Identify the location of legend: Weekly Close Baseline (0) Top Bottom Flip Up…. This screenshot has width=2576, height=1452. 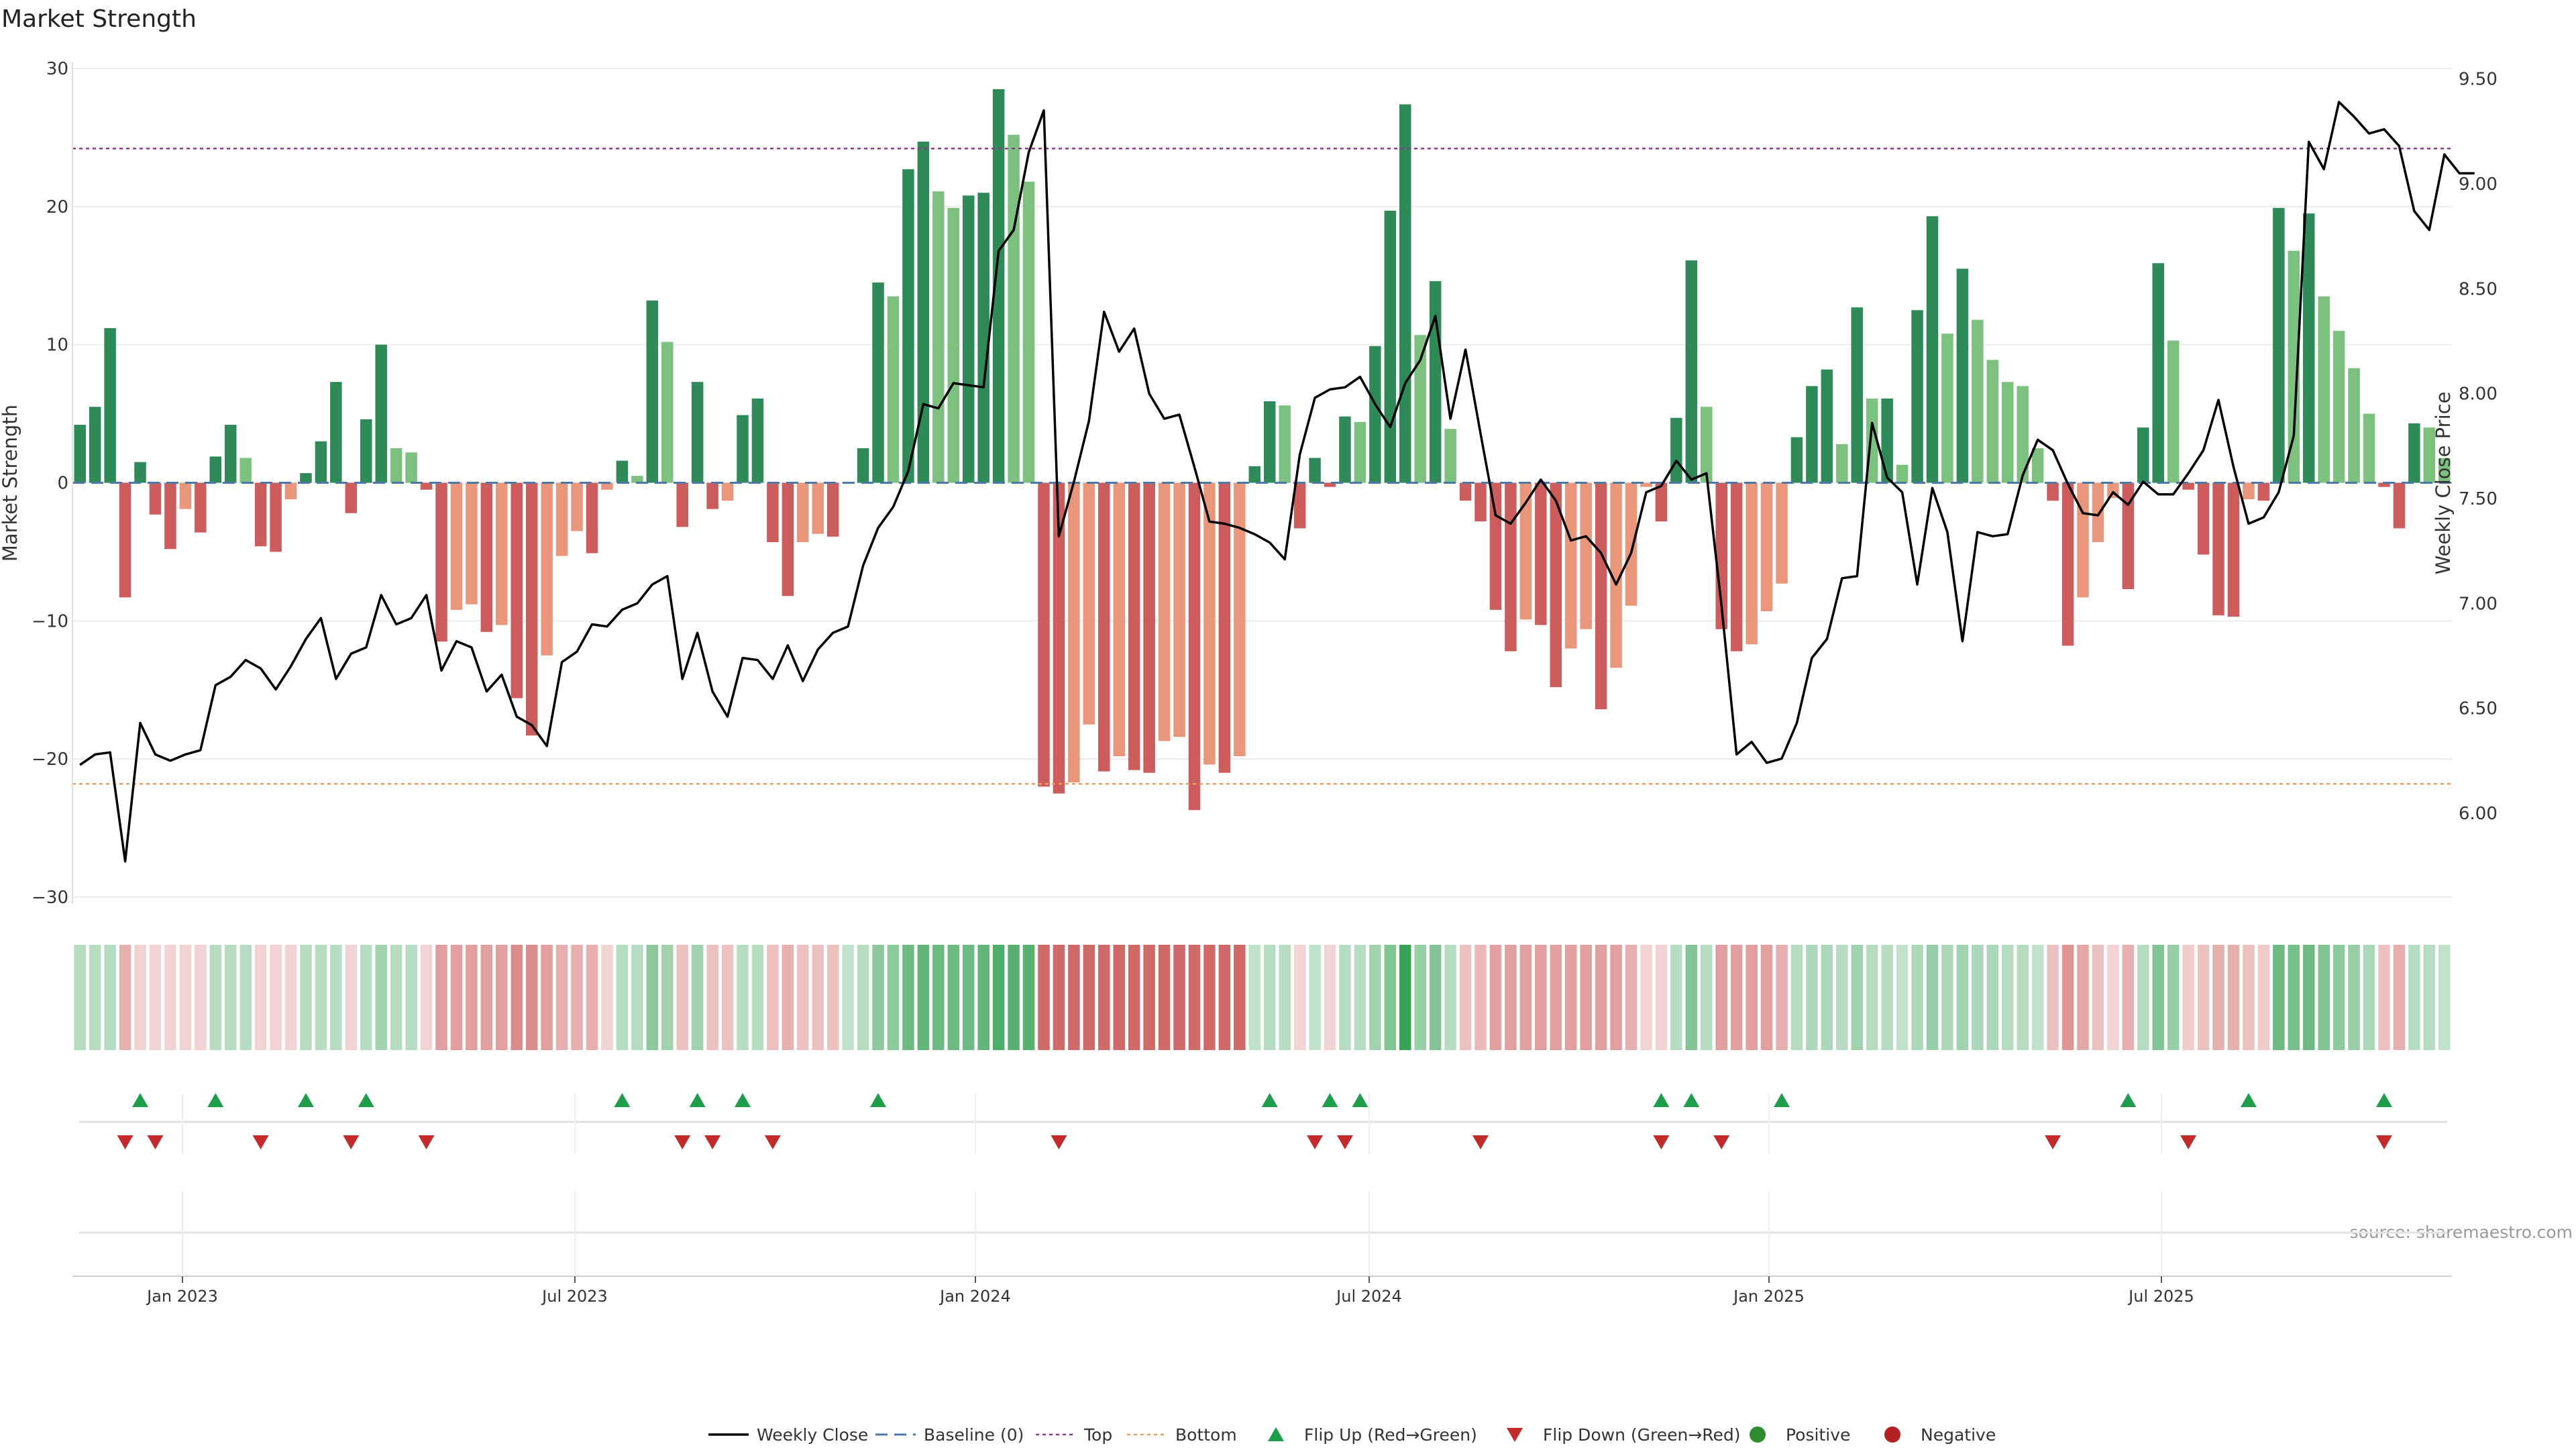
(1352, 1435).